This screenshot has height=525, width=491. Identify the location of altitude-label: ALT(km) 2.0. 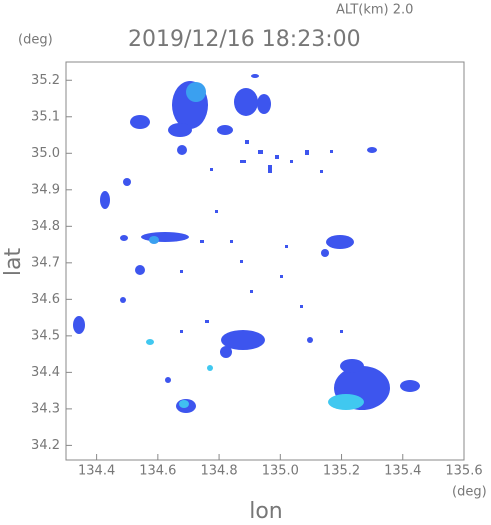
(374, 10).